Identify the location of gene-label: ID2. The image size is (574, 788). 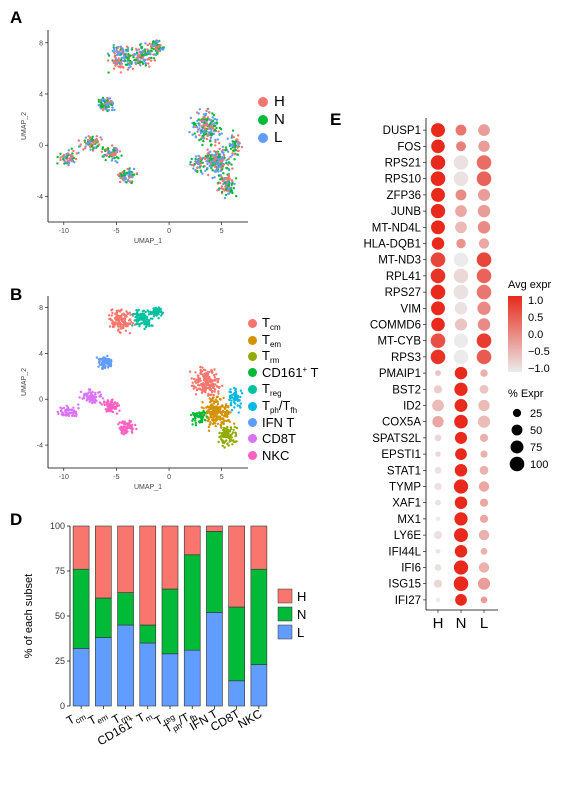
(412, 407).